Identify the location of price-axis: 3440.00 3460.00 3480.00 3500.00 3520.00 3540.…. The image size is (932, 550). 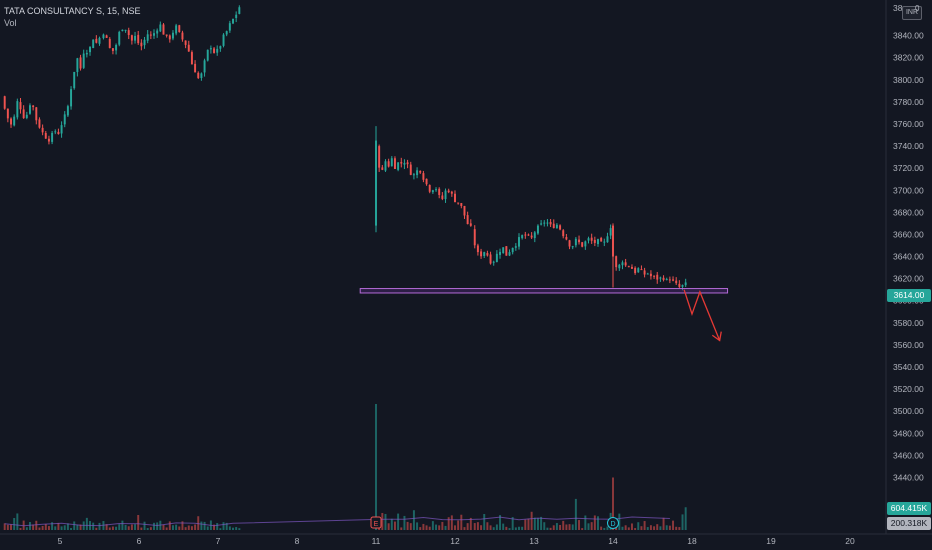
(908, 242).